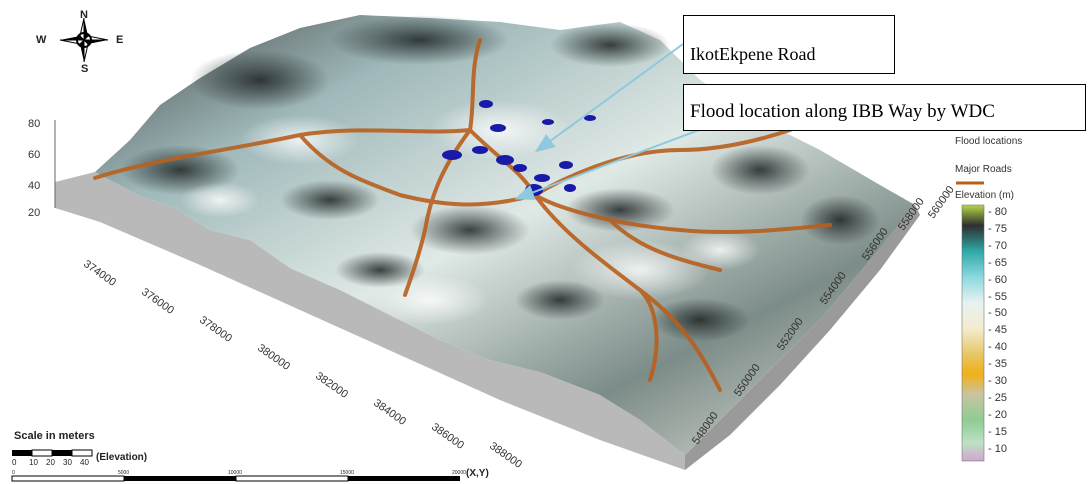  I want to click on scale-title: Scale in meters, so click(54, 436).